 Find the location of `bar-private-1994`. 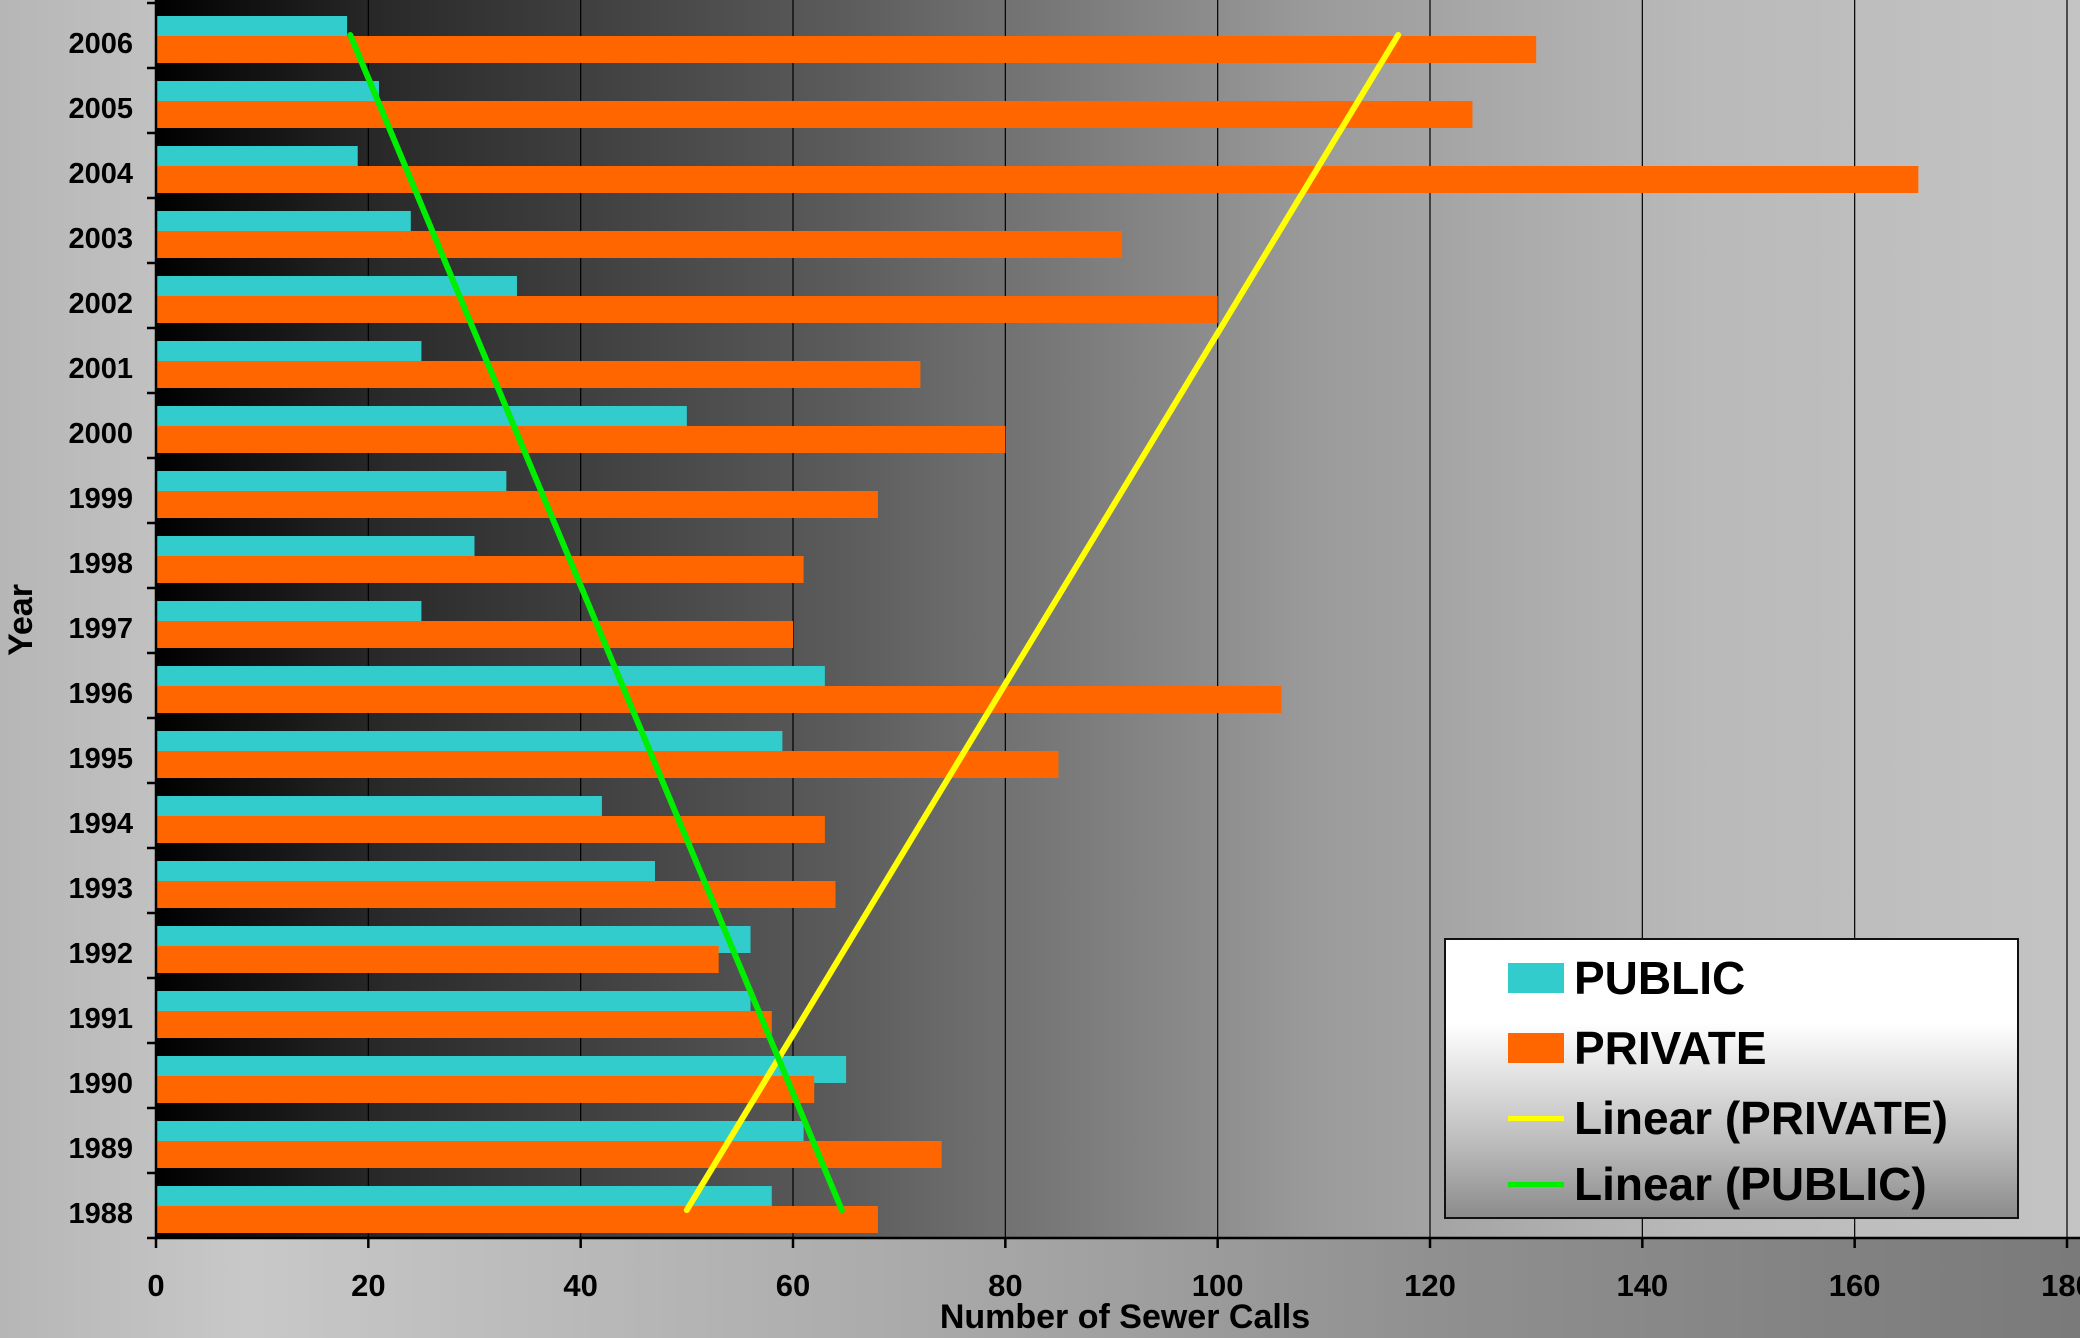

bar-private-1994 is located at coordinates (490, 829).